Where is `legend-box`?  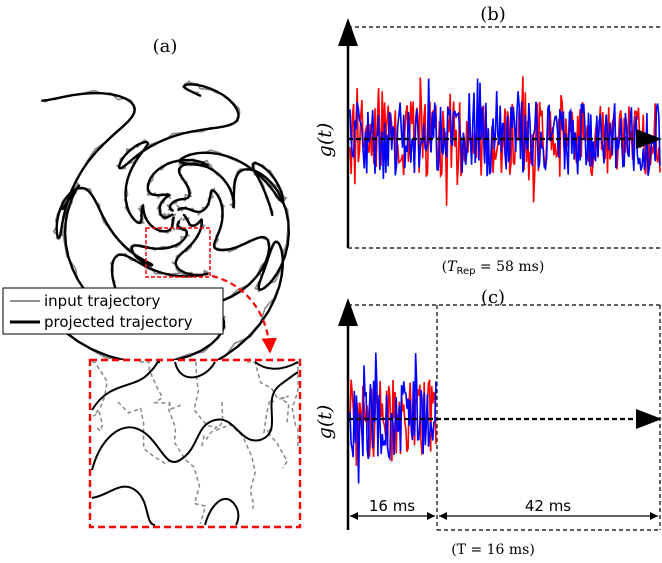
legend-box is located at coordinates (113, 311).